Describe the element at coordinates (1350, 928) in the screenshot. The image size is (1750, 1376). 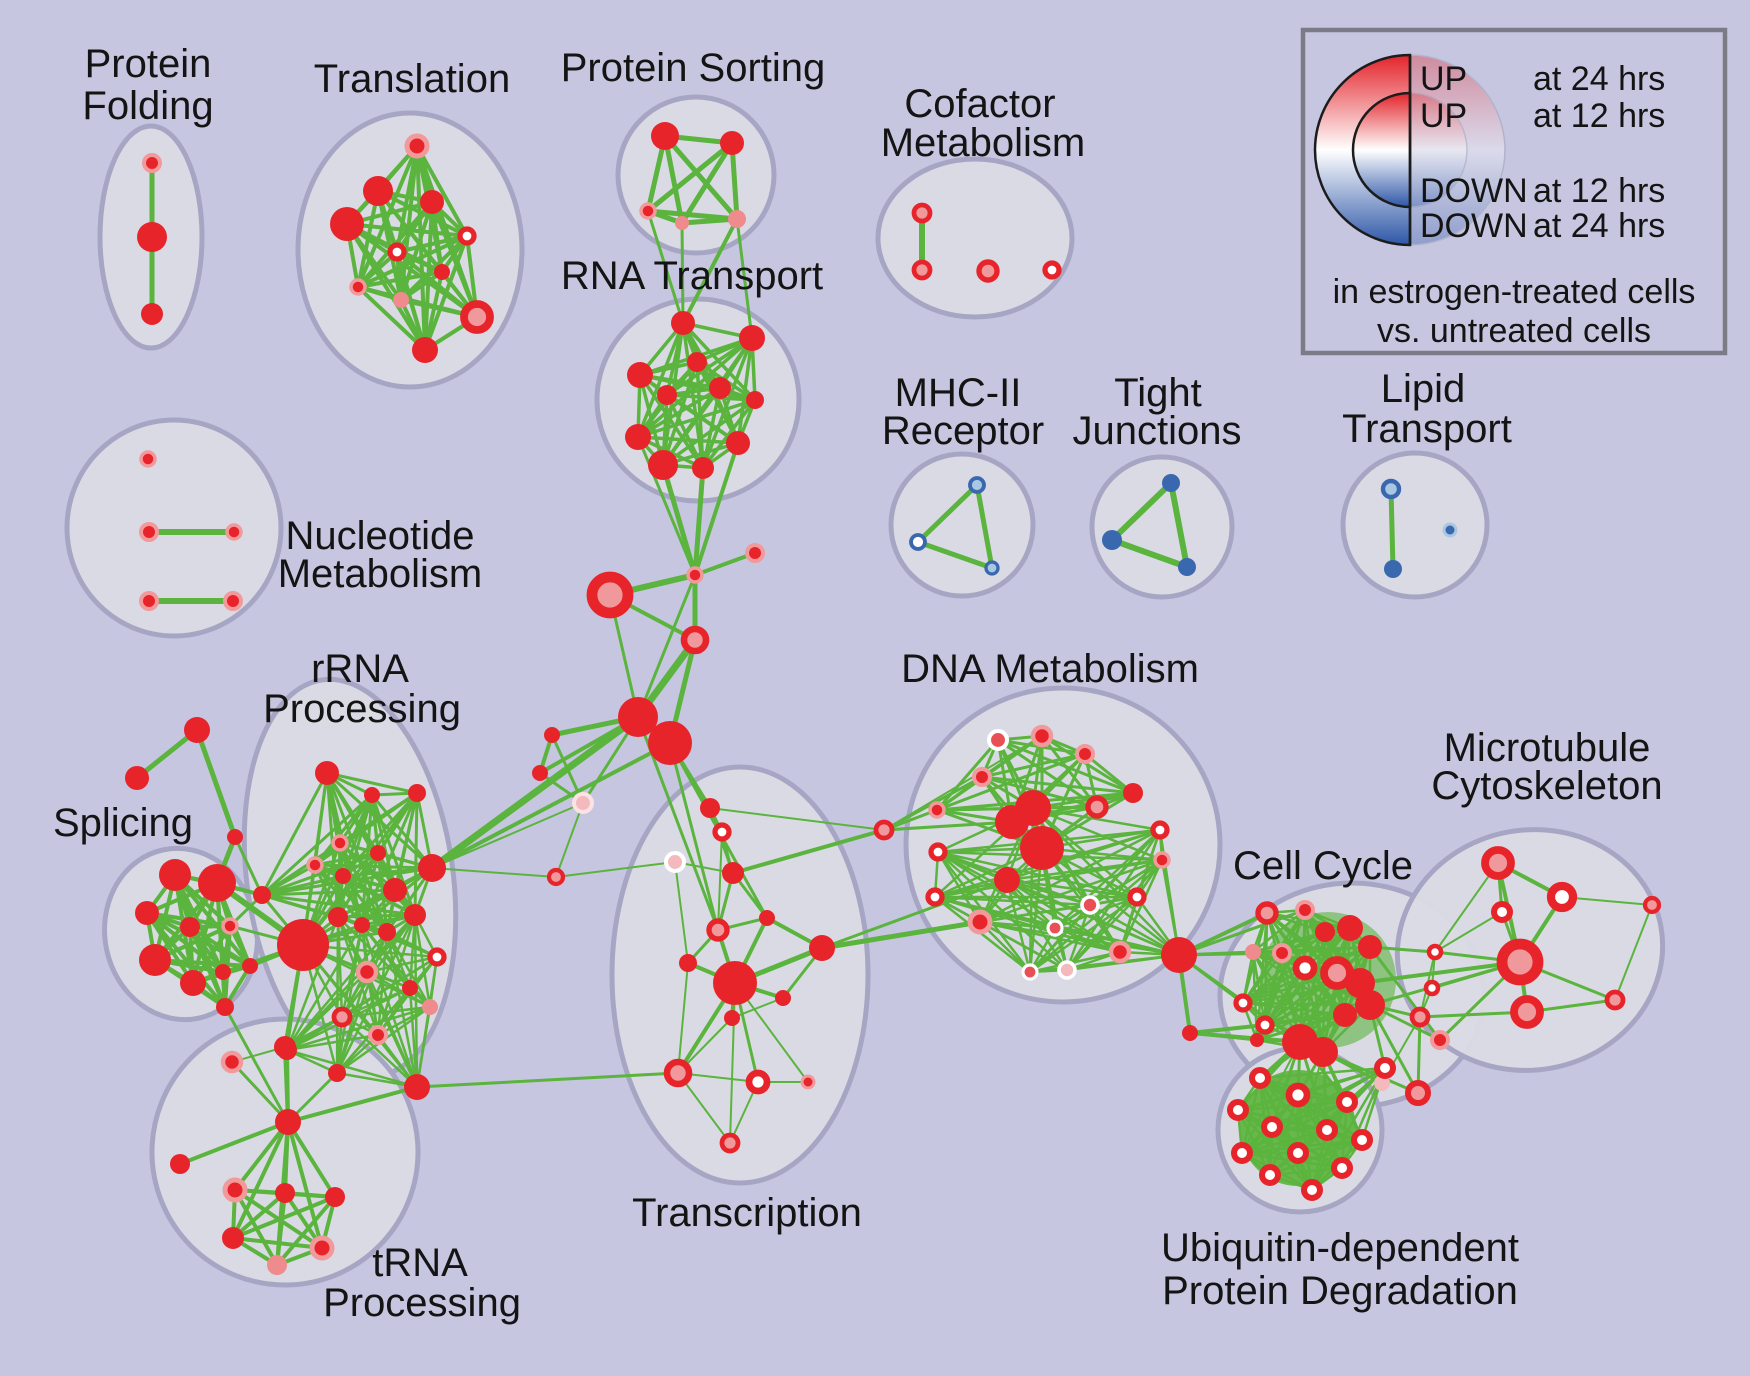
I see `node-cc4` at that location.